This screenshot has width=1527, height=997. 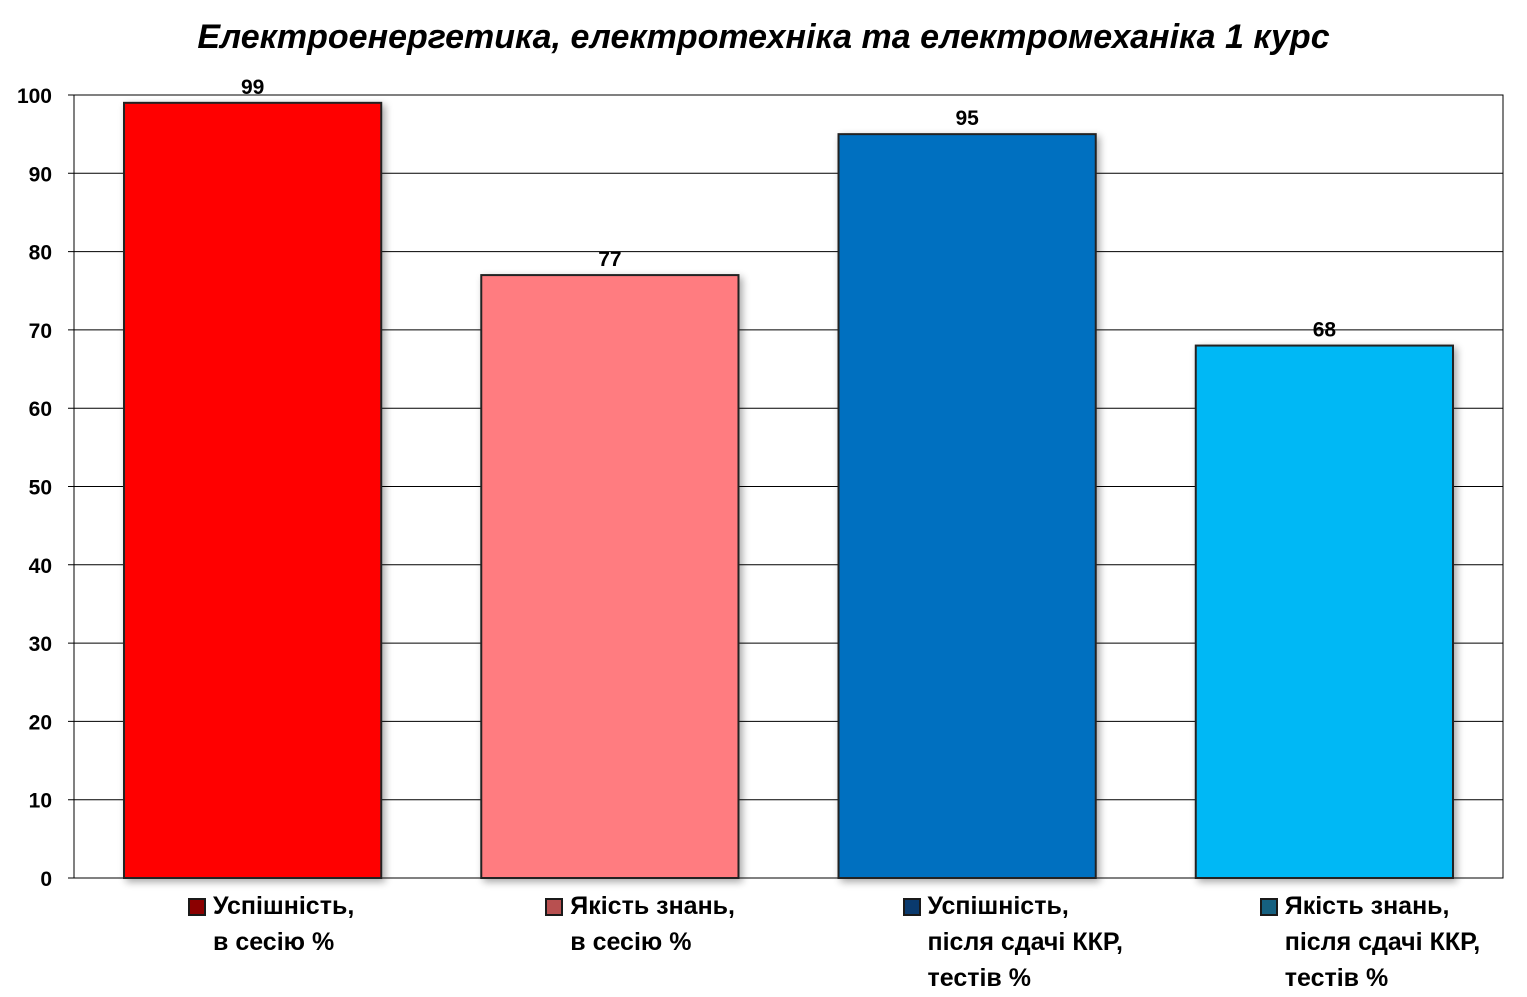 I want to click on y-tick-label: 40, so click(x=40, y=566).